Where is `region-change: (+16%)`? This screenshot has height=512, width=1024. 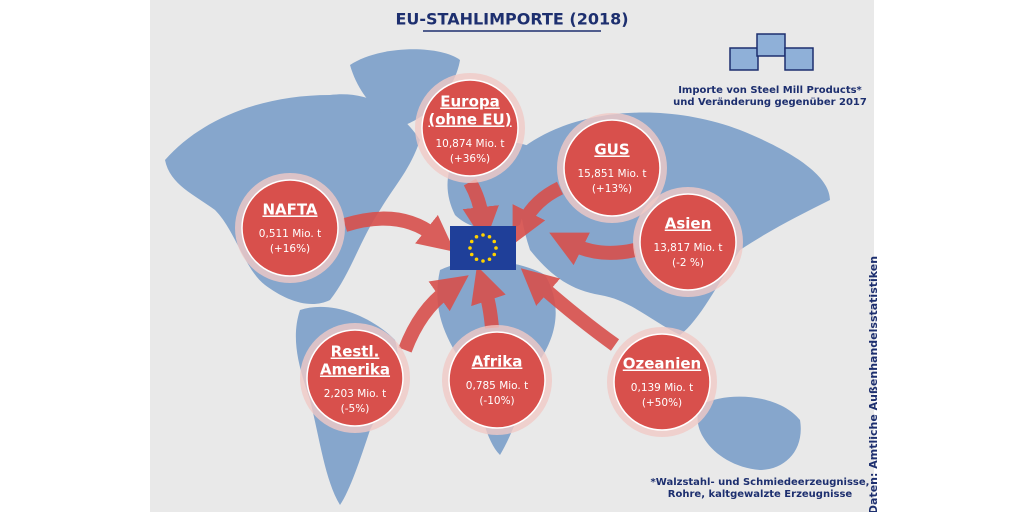
region-change: (+16%) is located at coordinates (290, 249).